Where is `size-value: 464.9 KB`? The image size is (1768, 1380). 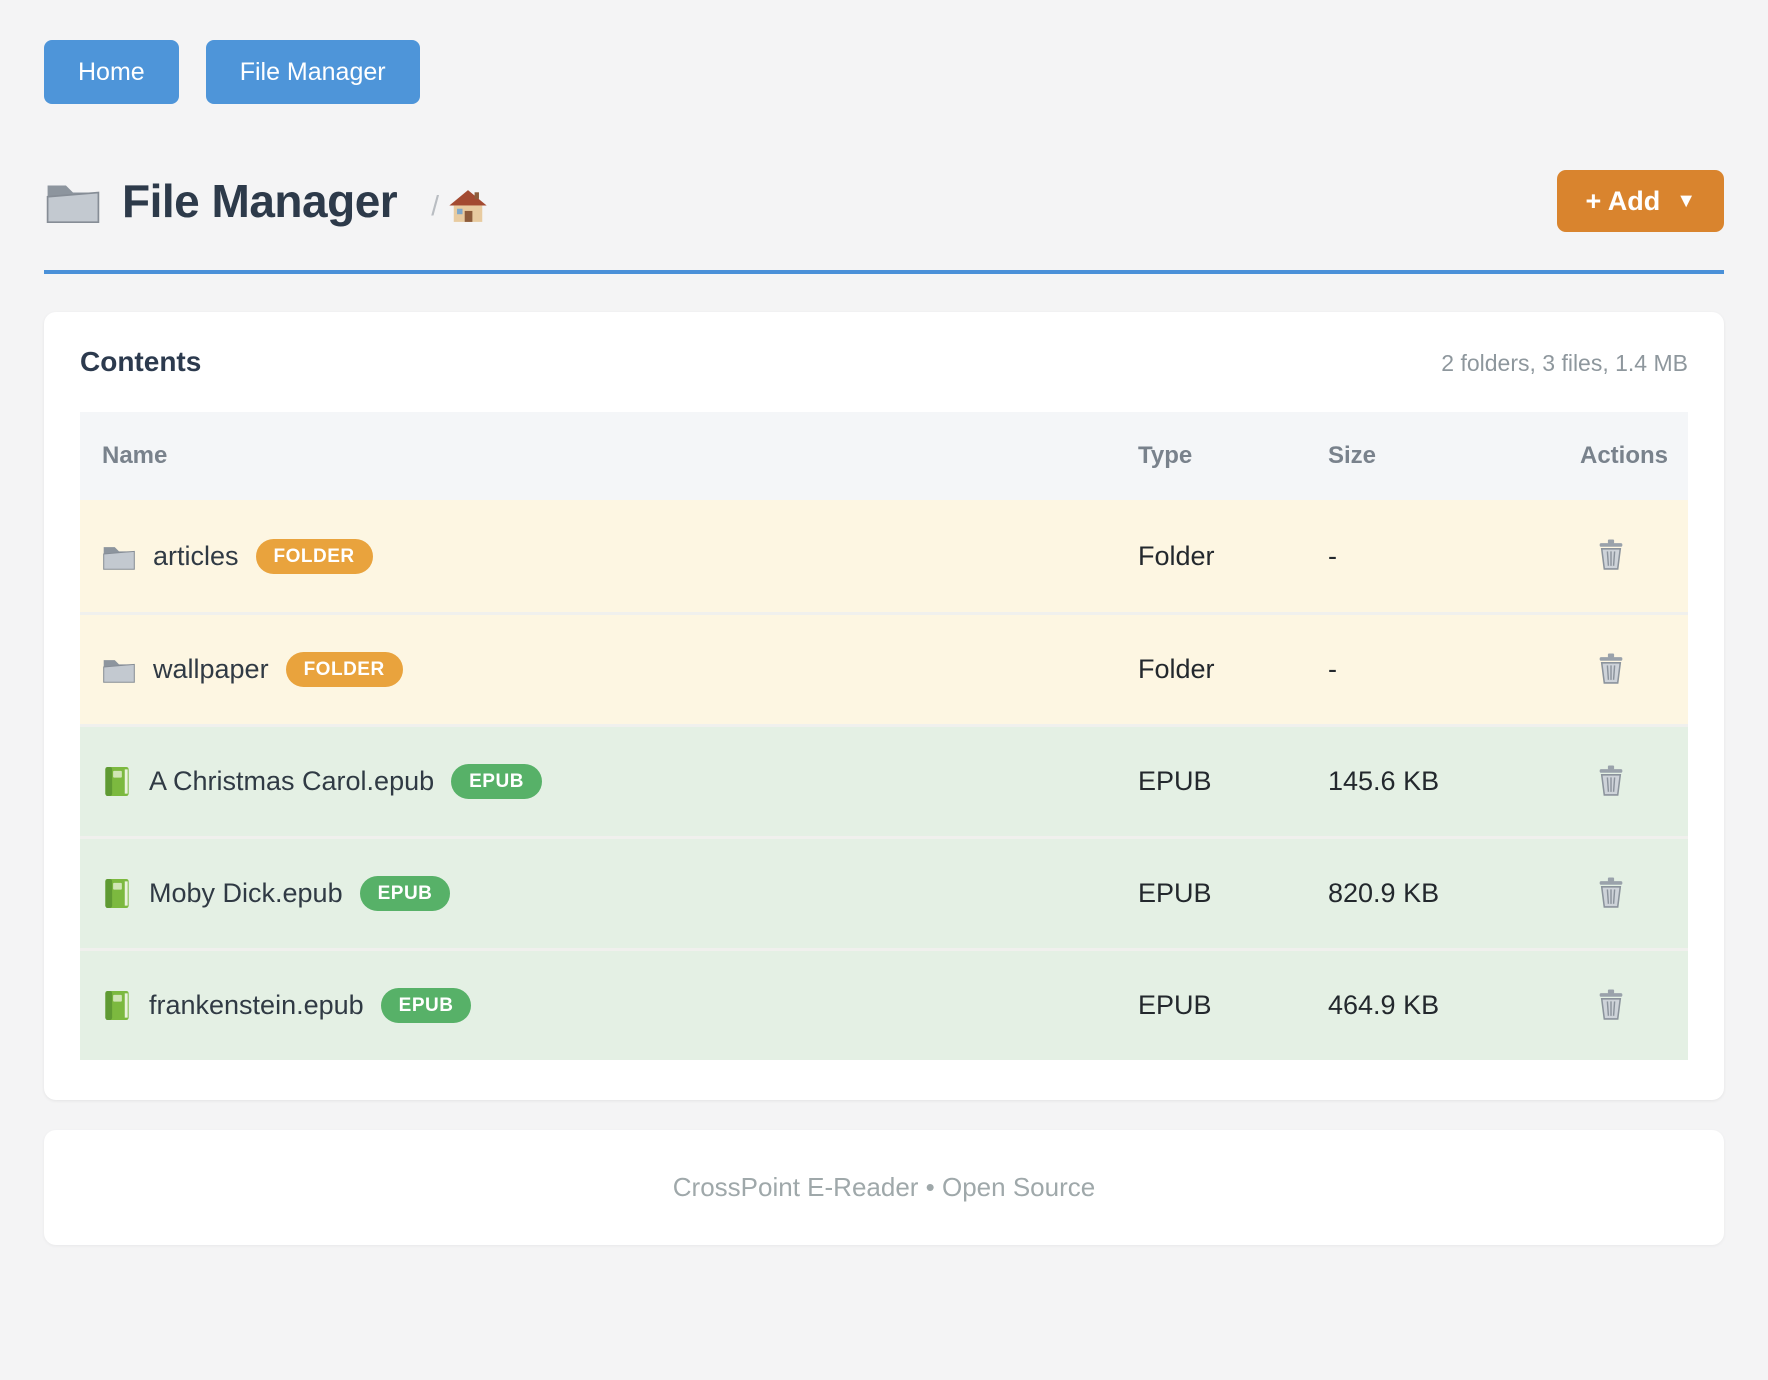
size-value: 464.9 KB is located at coordinates (1384, 1005).